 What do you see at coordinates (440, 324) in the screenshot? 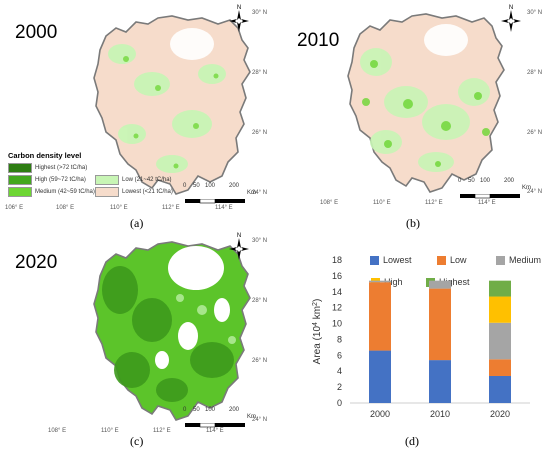
I see `bar-segment-low-2010` at bounding box center [440, 324].